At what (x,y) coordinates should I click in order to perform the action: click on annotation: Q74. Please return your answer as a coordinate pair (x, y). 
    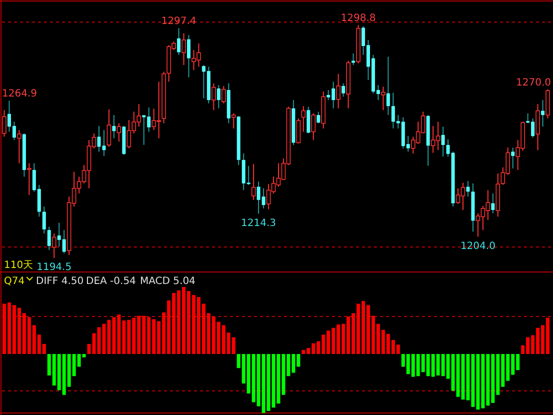
    Looking at the image, I should click on (14, 281).